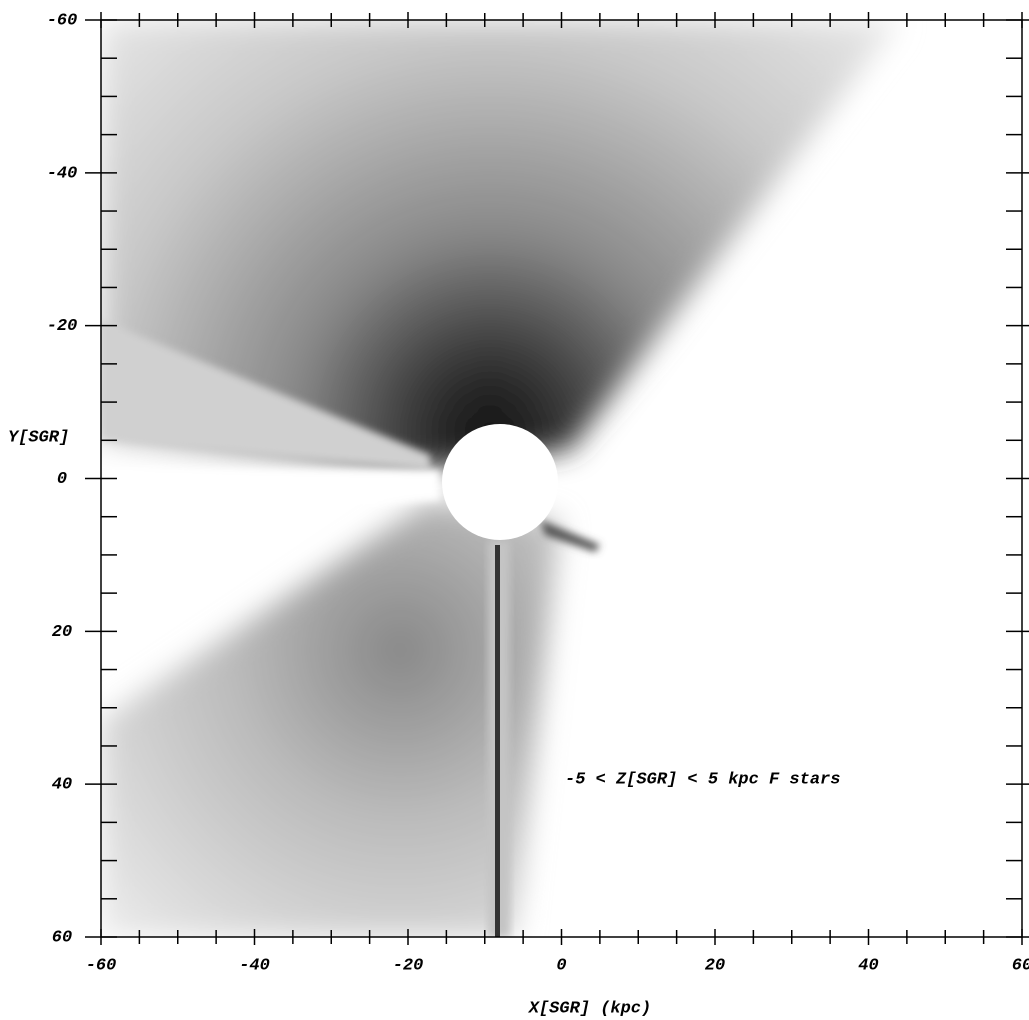 The height and width of the screenshot is (1020, 1029). What do you see at coordinates (254, 965) in the screenshot?
I see `x-tick-label: -40` at bounding box center [254, 965].